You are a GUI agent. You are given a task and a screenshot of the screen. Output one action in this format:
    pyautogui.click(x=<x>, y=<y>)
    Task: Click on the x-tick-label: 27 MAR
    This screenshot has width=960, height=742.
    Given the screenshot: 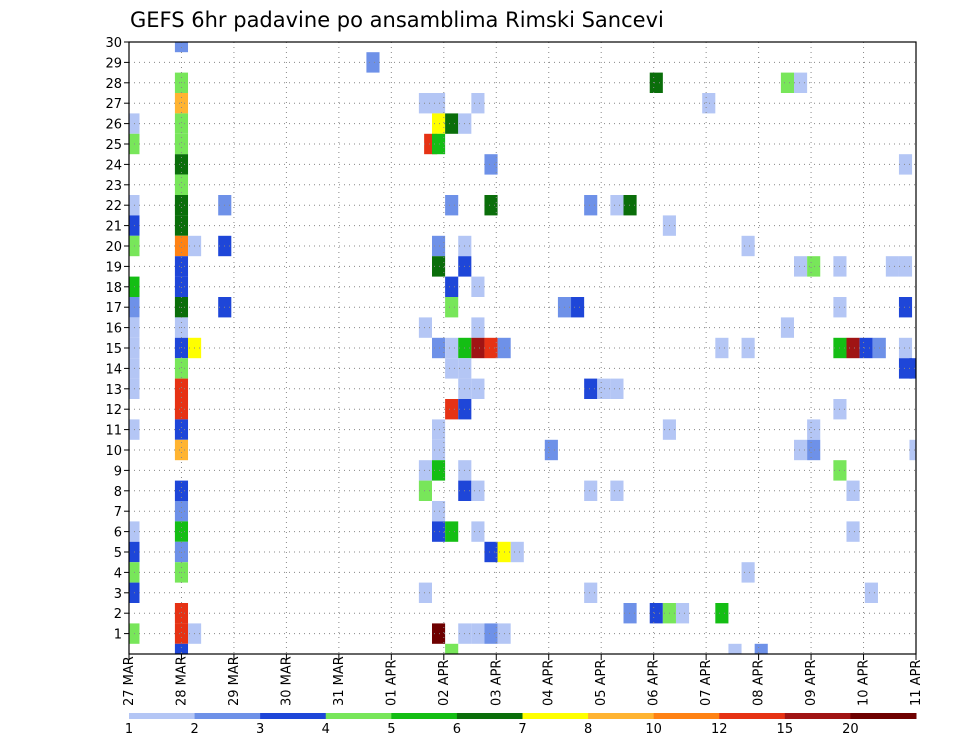 What is the action you would take?
    pyautogui.click(x=129, y=681)
    